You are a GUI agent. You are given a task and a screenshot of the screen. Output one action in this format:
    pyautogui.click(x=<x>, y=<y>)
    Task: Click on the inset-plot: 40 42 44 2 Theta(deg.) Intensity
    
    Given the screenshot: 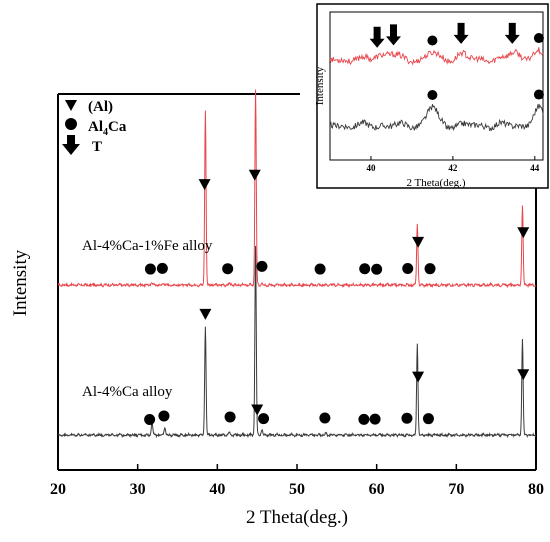 What is the action you would take?
    pyautogui.click(x=431, y=96)
    